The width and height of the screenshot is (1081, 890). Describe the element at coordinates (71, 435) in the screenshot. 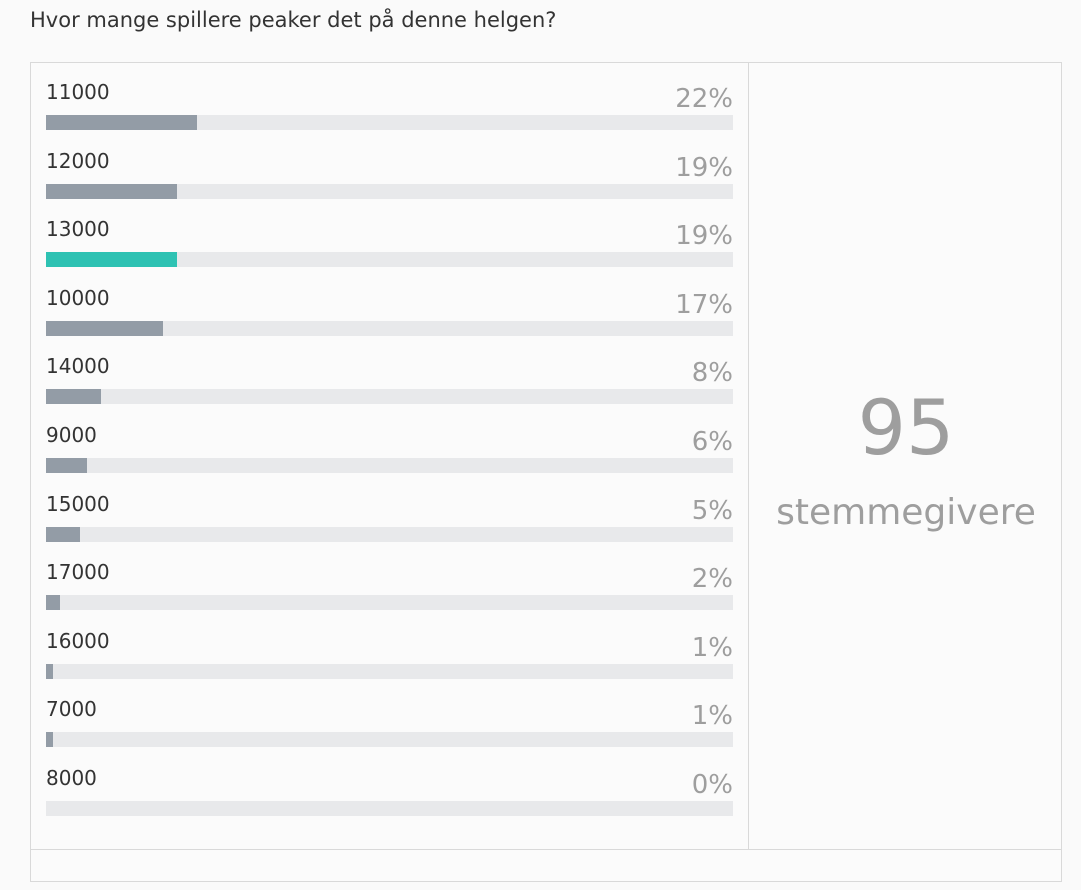

I see `poll-option-label: 9000` at that location.